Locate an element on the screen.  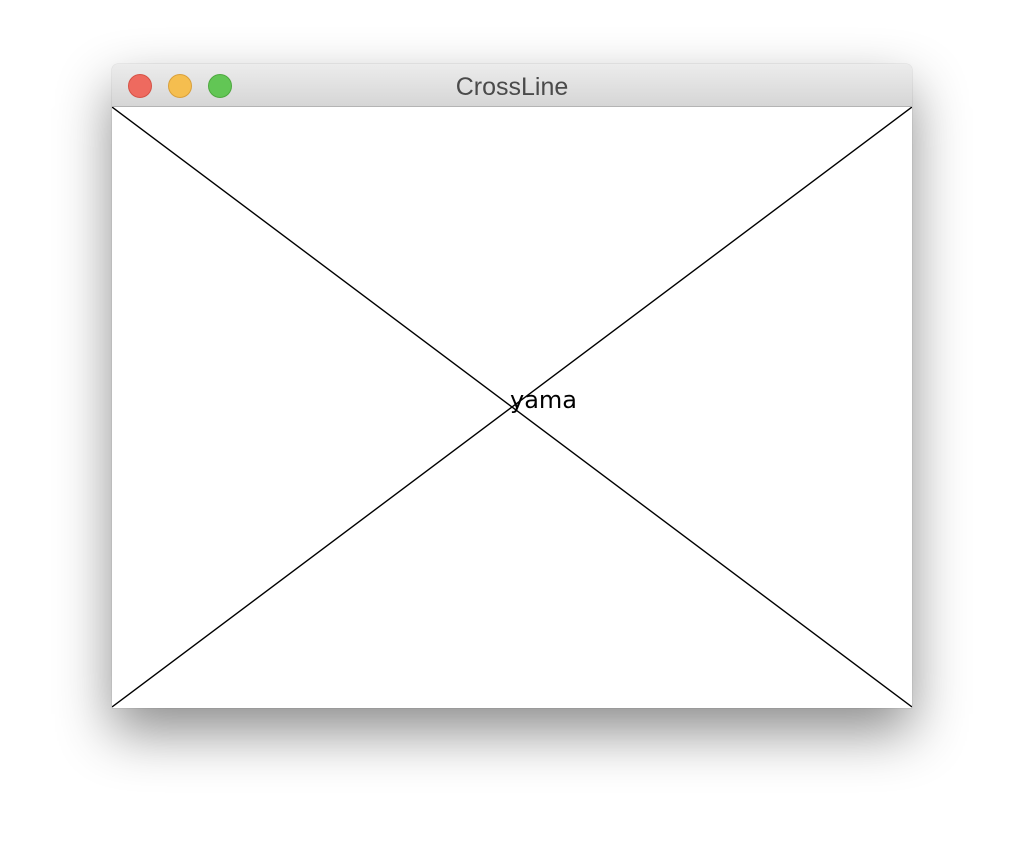
zoom-window-button is located at coordinates (220, 86).